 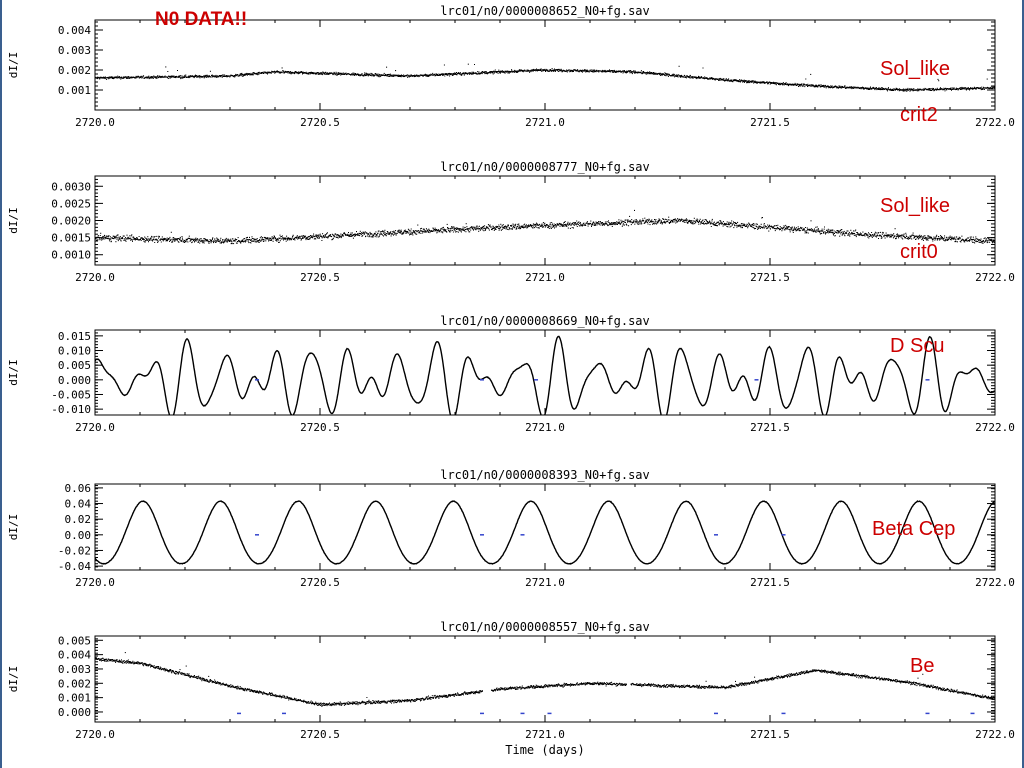 I want to click on y-tick-label: 0.02, so click(x=78, y=519).